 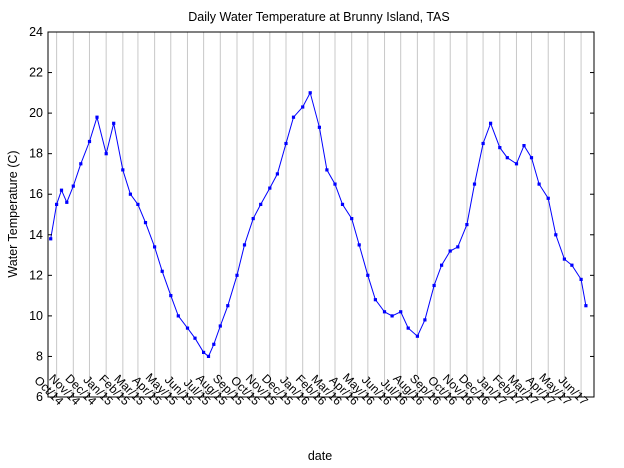 I want to click on y-tick-label: 8, so click(x=39, y=356).